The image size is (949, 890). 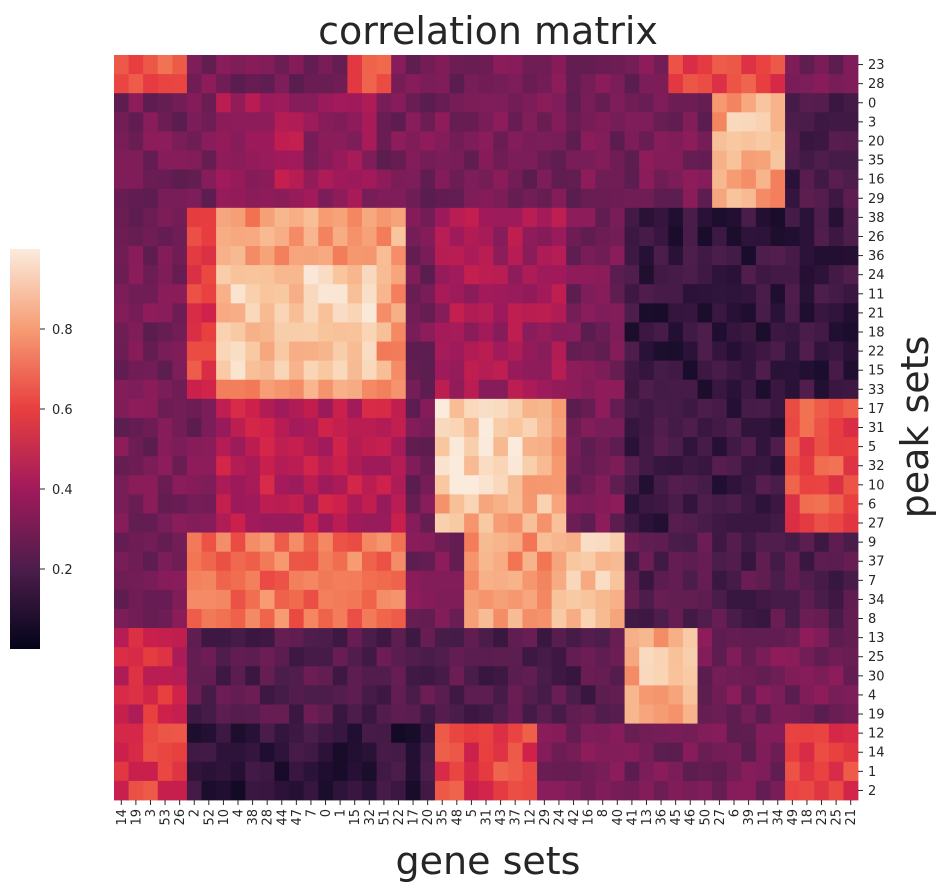 I want to click on y-tick-label: 6, so click(x=872, y=504).